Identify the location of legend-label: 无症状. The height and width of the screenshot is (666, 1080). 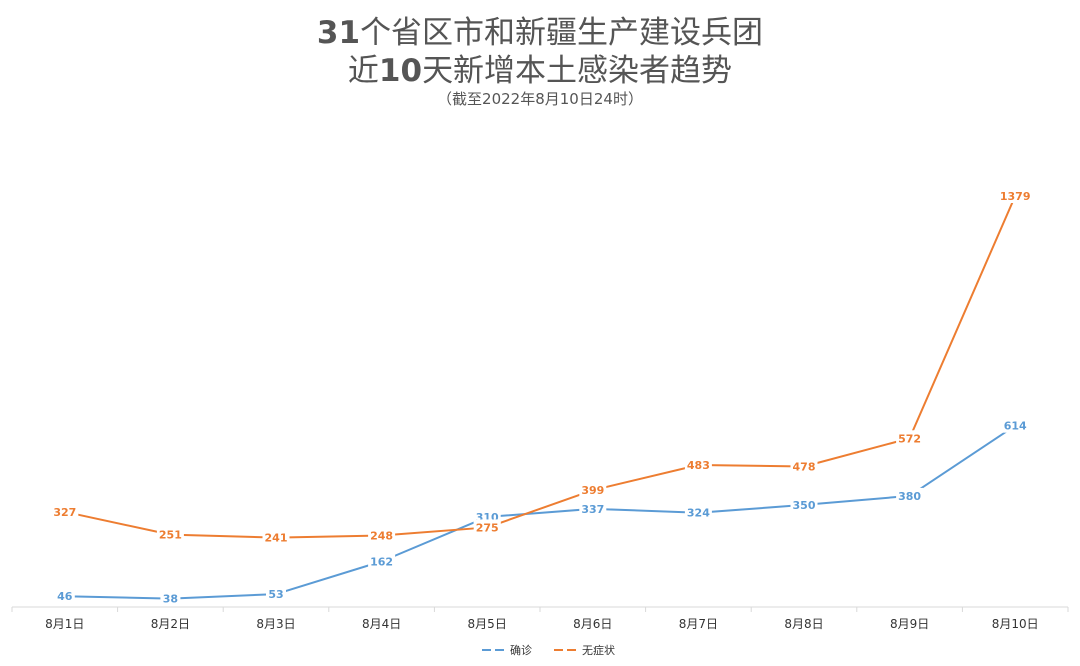
(598, 650).